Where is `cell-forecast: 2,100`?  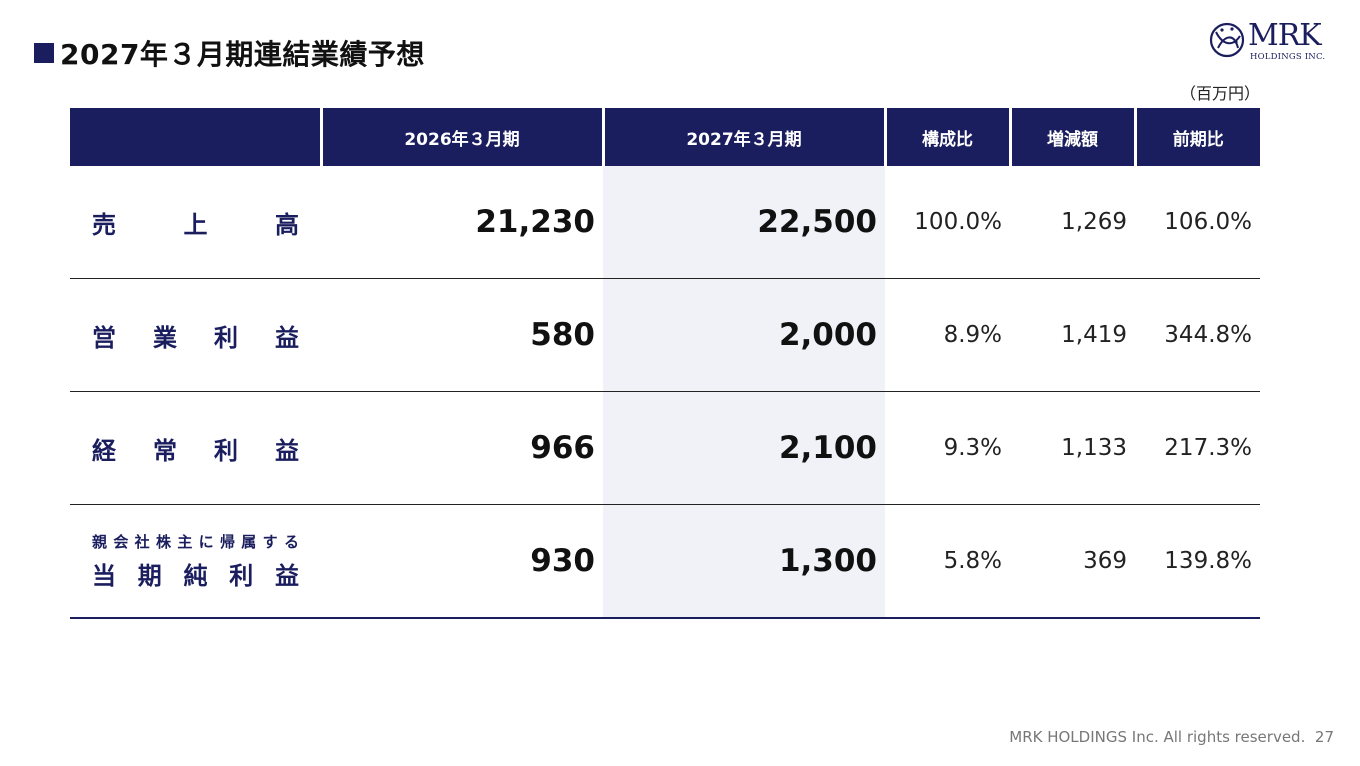 cell-forecast: 2,100 is located at coordinates (744, 448).